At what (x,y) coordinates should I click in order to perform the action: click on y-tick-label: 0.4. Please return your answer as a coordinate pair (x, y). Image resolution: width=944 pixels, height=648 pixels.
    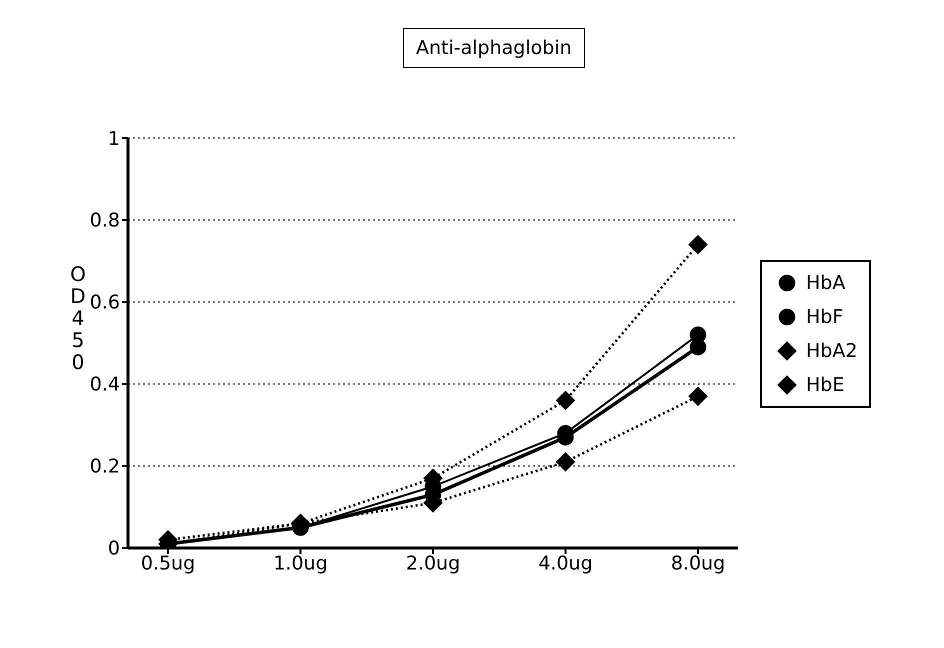
    Looking at the image, I should click on (105, 385).